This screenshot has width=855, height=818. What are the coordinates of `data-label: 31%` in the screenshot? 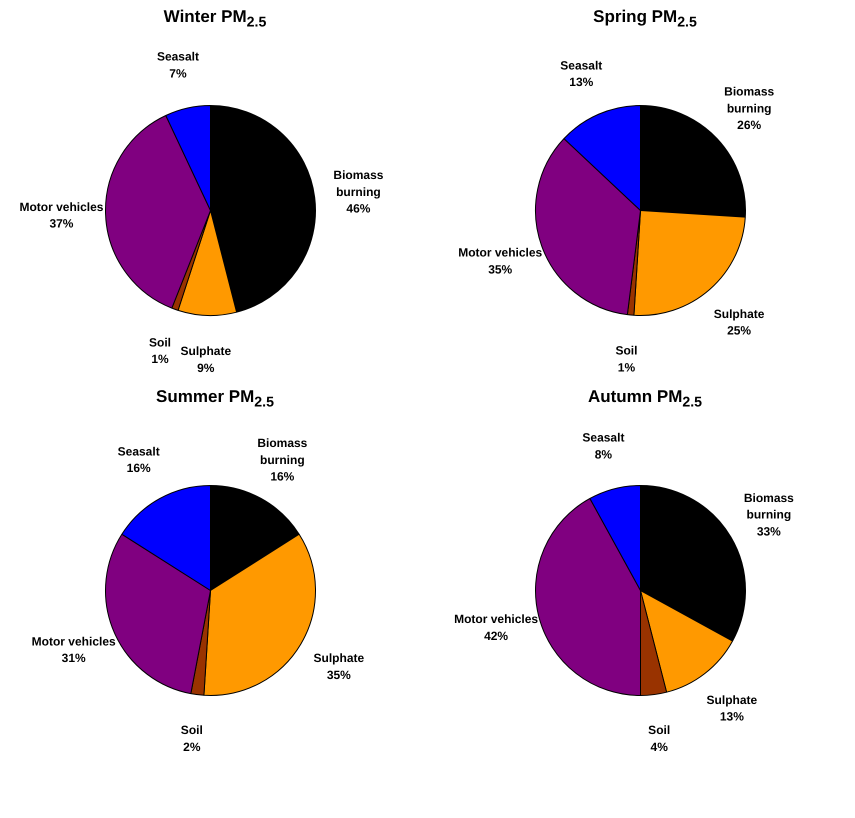 It's located at (74, 658).